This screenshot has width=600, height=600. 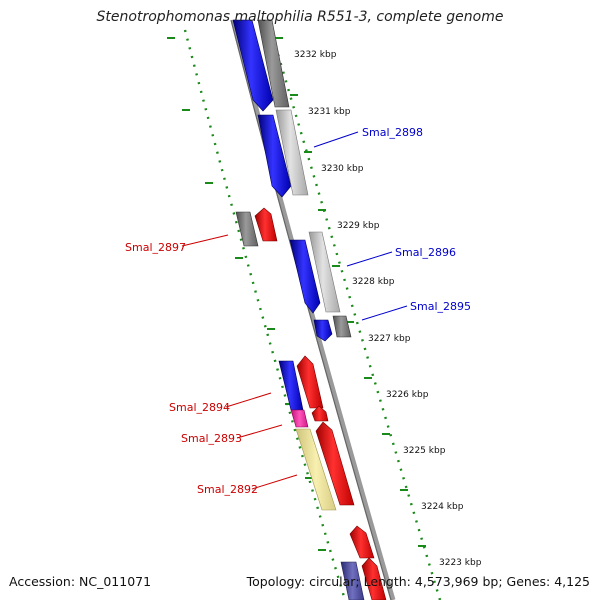 I want to click on gene-label-smal-2896: Smal_2896, so click(x=425, y=252).